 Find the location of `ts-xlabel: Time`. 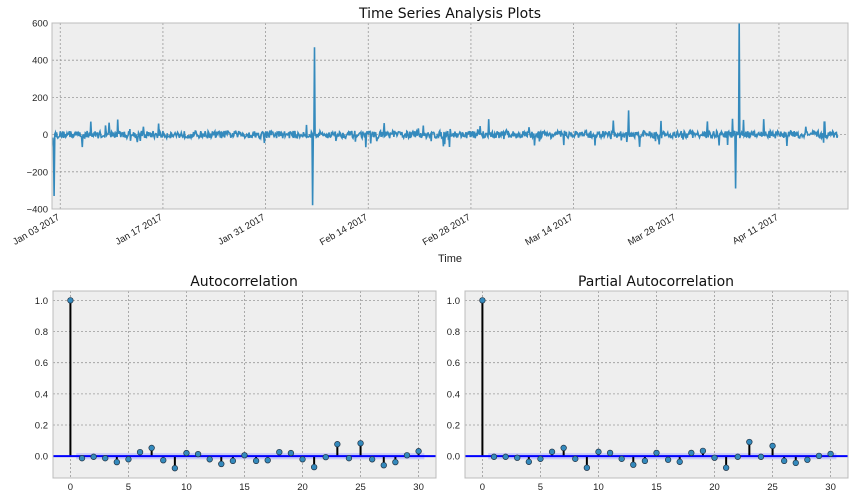

ts-xlabel: Time is located at coordinates (450, 259).